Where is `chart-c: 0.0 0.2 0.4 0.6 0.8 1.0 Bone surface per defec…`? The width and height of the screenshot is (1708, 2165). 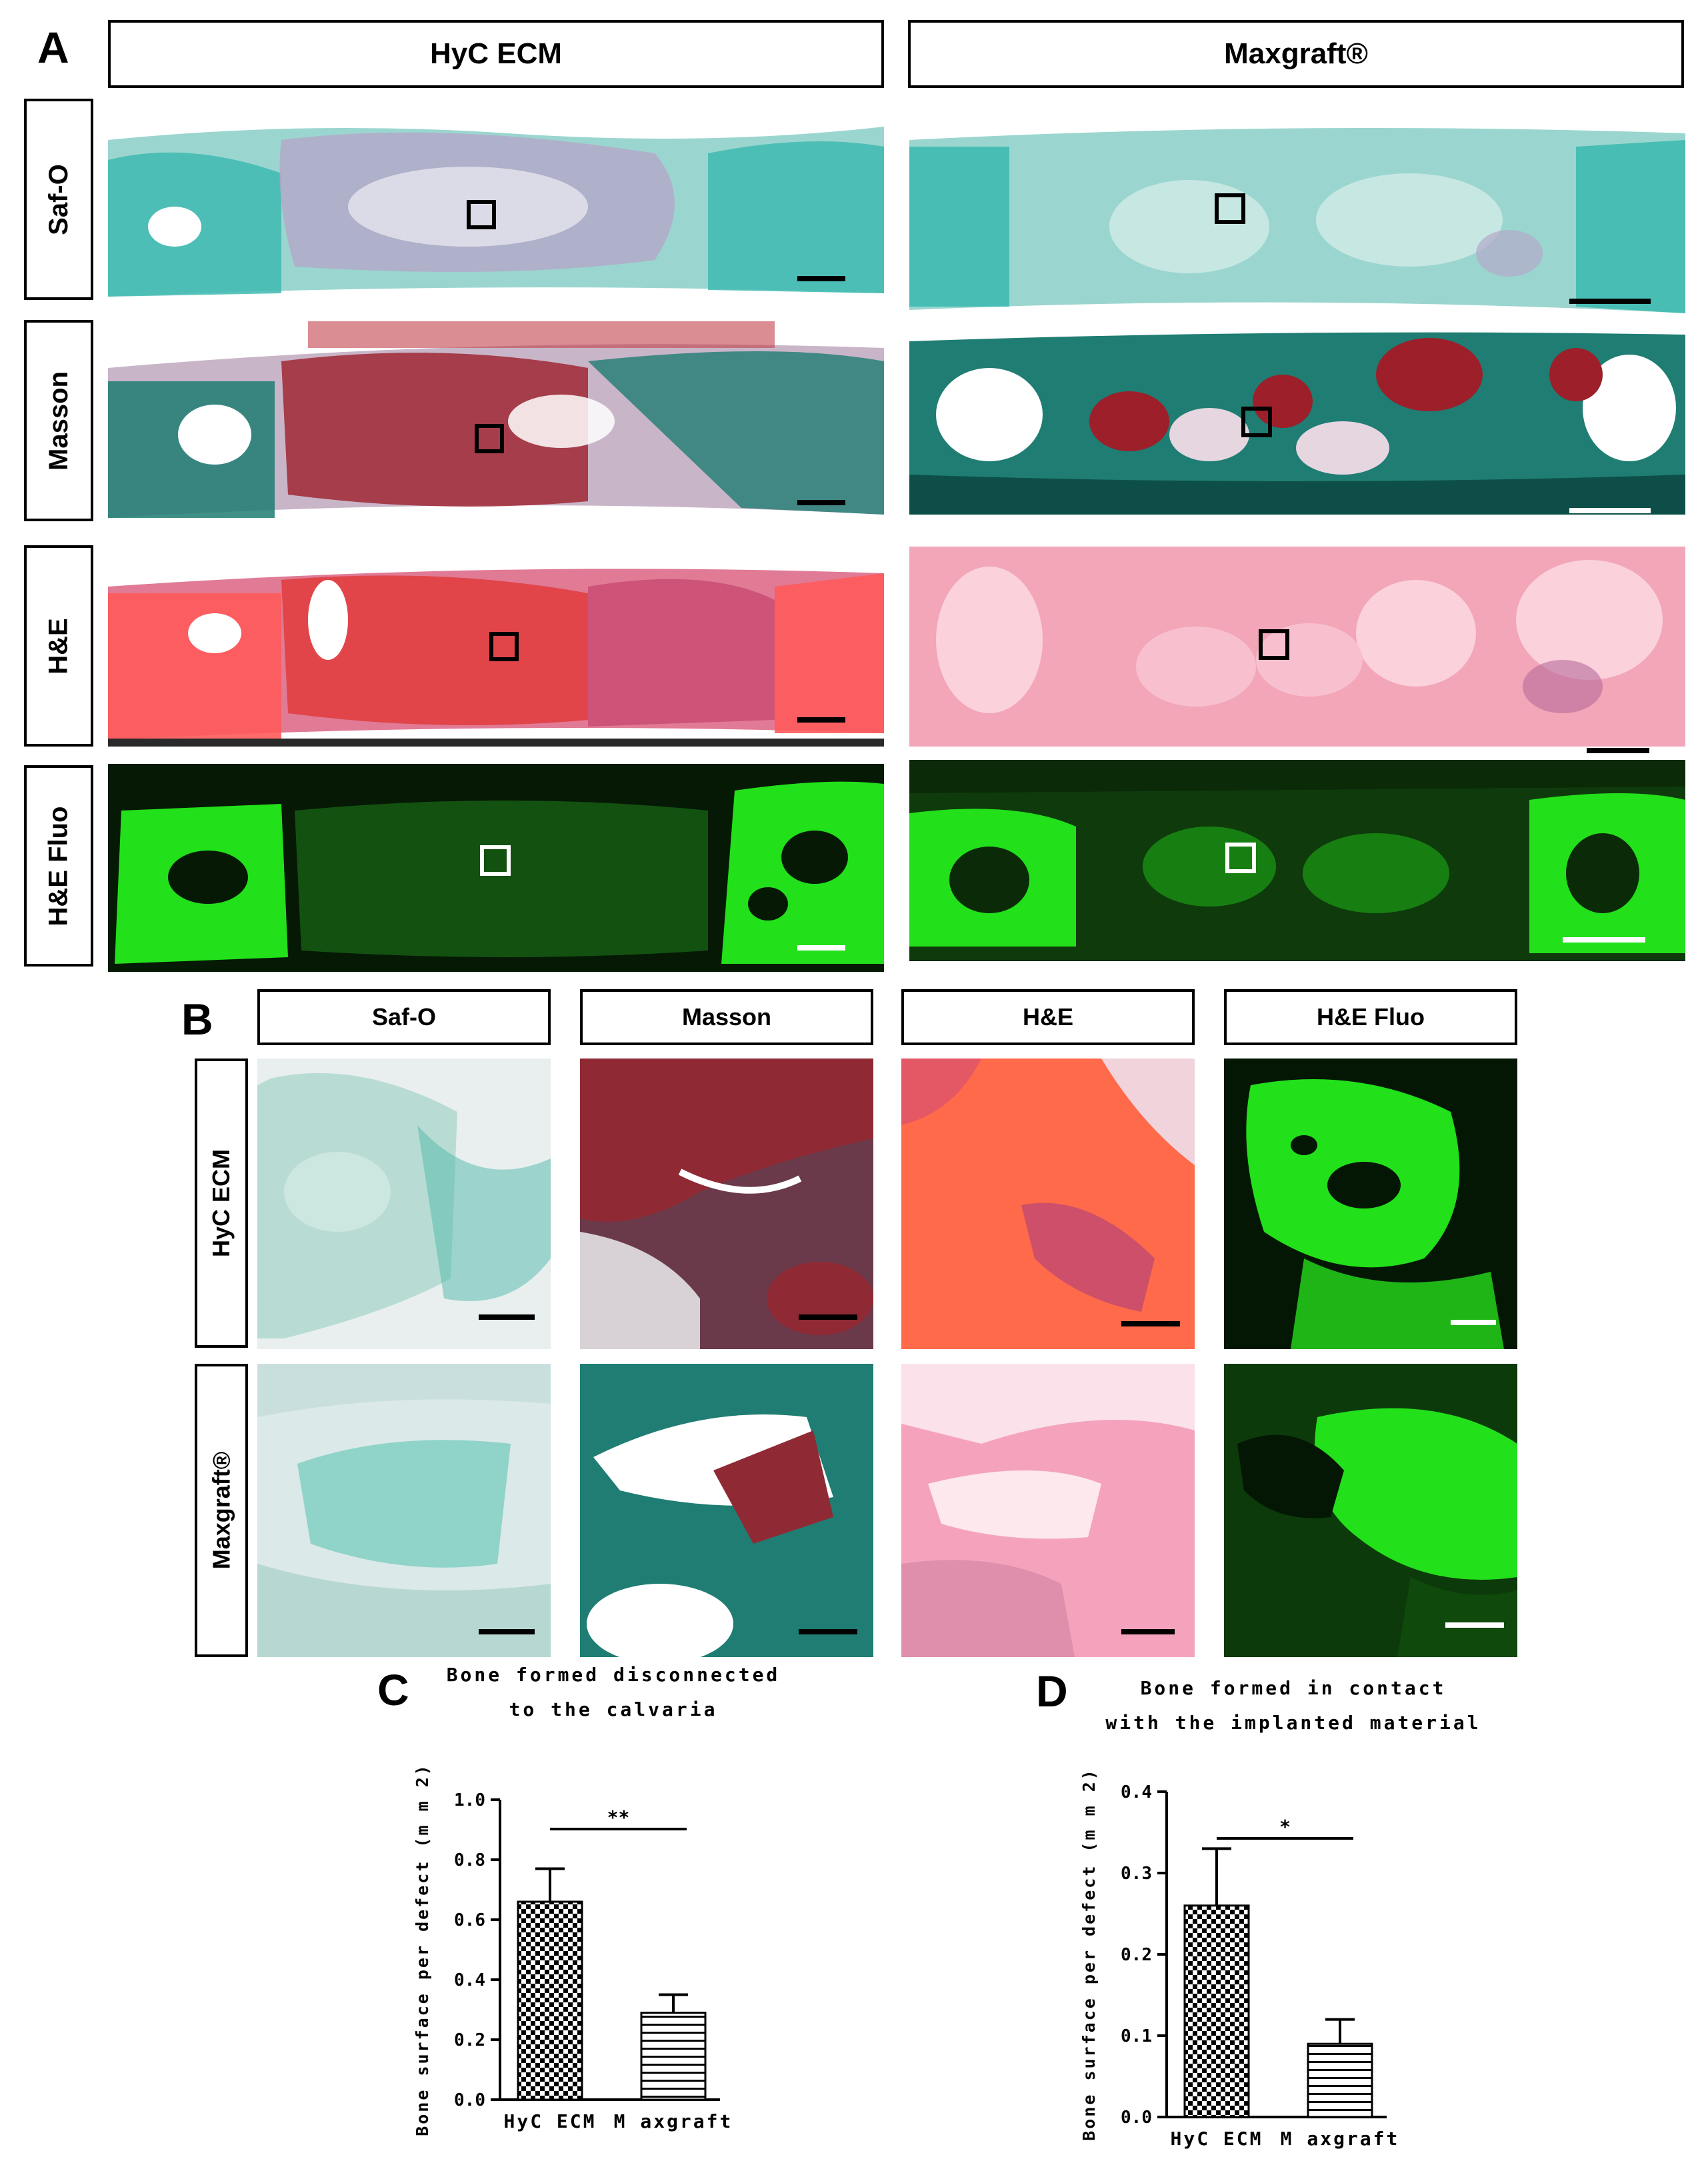
chart-c: 0.0 0.2 0.4 0.6 0.8 1.0 Bone surface per defec… is located at coordinates (573, 1949).